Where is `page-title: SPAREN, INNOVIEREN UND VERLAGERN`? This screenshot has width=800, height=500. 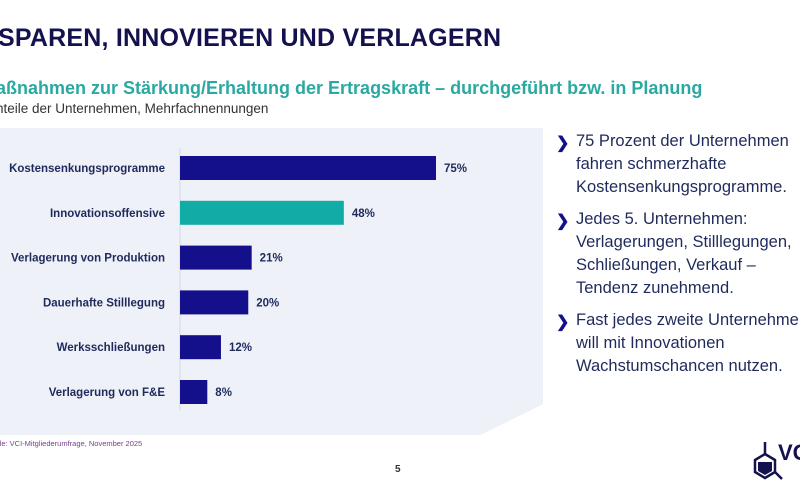
page-title: SPAREN, INNOVIEREN UND VERLAGERN is located at coordinates (251, 38).